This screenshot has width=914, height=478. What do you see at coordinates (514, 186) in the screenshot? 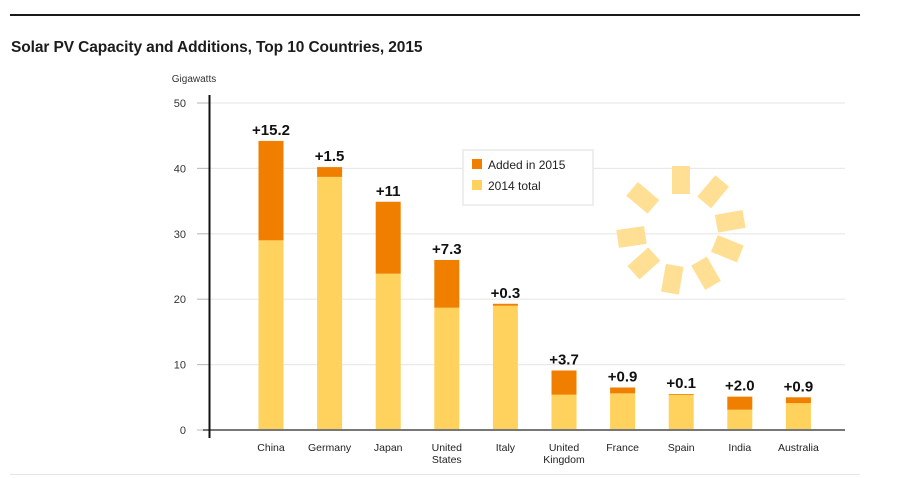
I see `legend-label-2014: 2014 total` at bounding box center [514, 186].